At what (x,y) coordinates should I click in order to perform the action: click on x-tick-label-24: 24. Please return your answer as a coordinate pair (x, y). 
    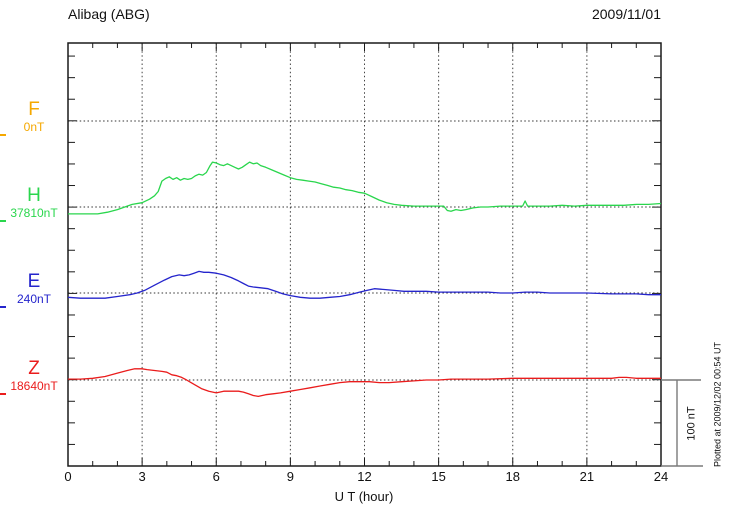
    Looking at the image, I should click on (661, 476).